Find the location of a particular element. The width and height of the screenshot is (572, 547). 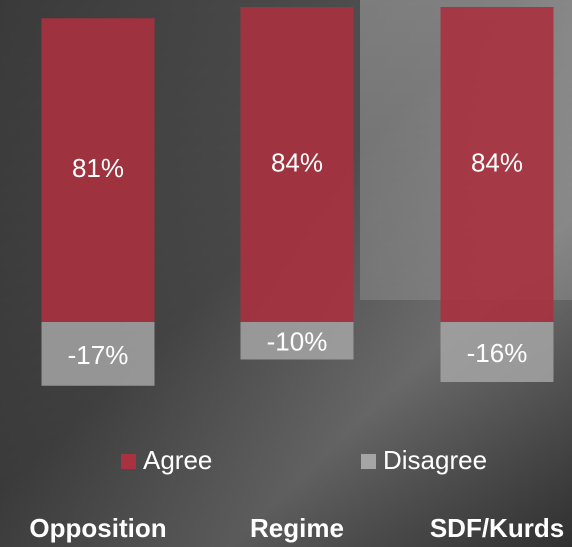

value-label: -17% is located at coordinates (98, 355).